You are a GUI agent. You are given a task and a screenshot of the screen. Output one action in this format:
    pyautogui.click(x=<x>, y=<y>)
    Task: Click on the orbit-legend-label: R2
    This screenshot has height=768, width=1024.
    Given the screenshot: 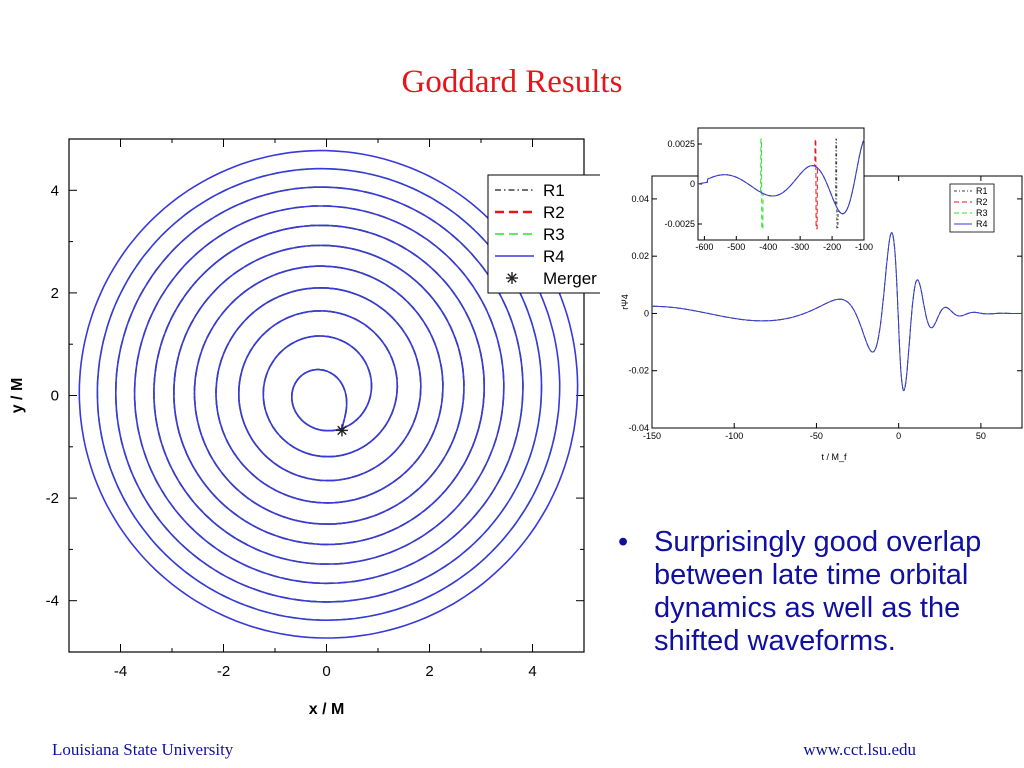 What is the action you would take?
    pyautogui.click(x=554, y=212)
    